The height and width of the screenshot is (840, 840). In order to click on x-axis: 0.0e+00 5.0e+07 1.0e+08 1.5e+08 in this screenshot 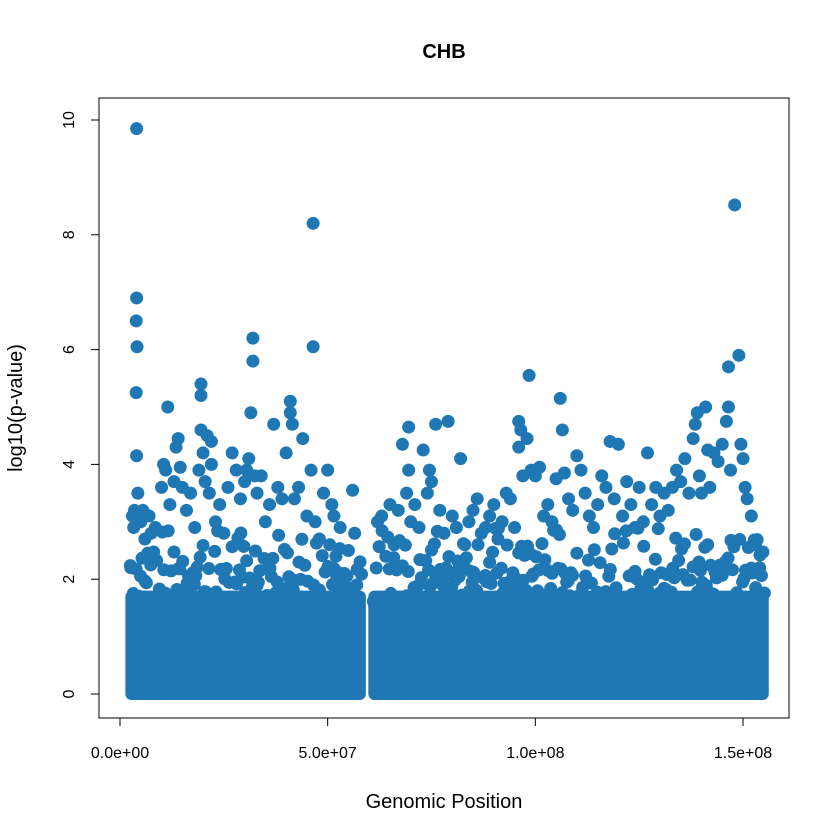, I will do `click(431, 739)`.